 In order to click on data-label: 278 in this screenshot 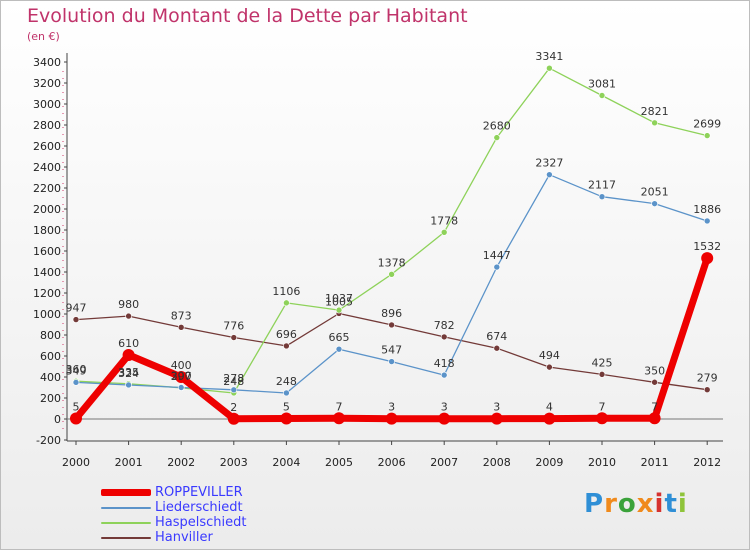, I will do `click(233, 378)`.